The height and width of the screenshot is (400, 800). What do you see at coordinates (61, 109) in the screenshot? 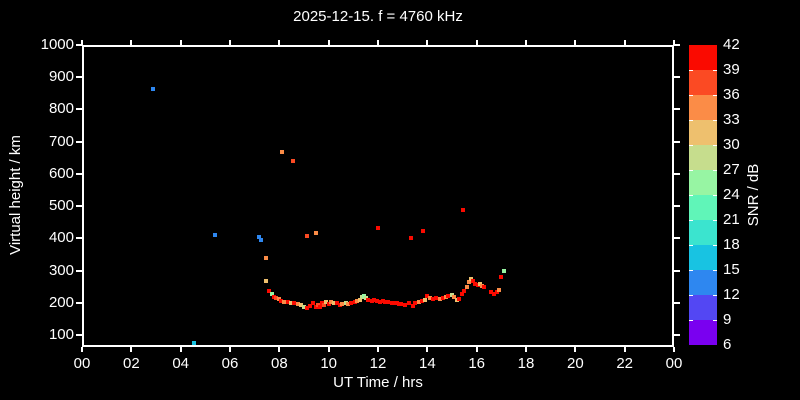
I see `y-tick-label: 800` at bounding box center [61, 109].